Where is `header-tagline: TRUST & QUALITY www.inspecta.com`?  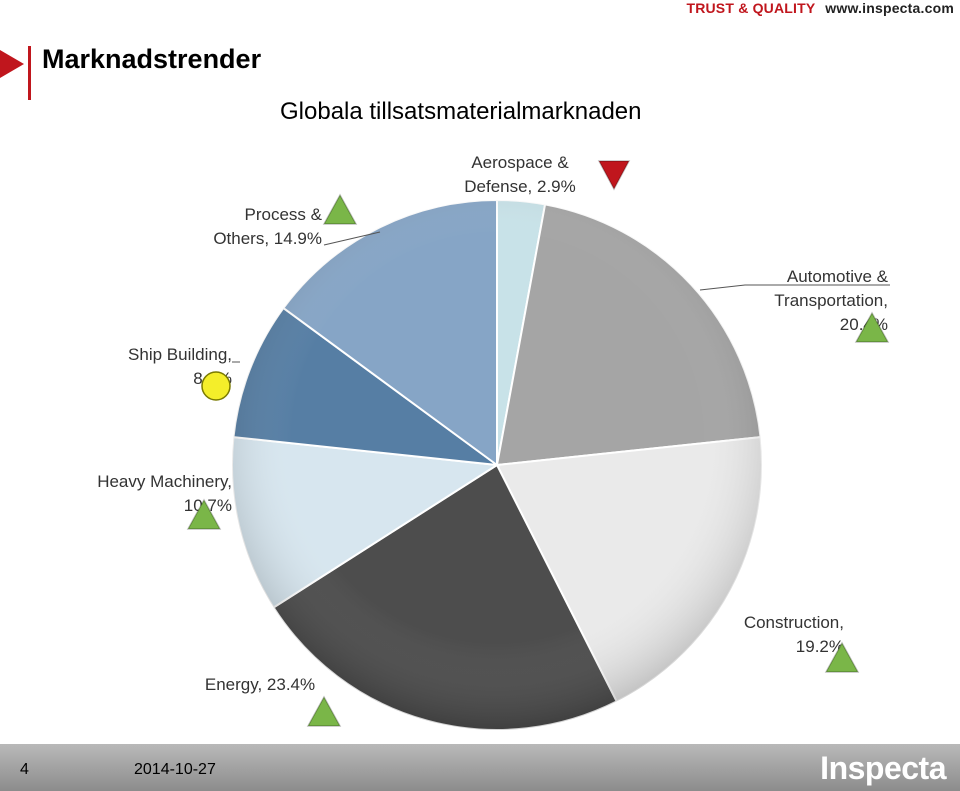
header-tagline: TRUST & QUALITY www.inspecta.com is located at coordinates (820, 8).